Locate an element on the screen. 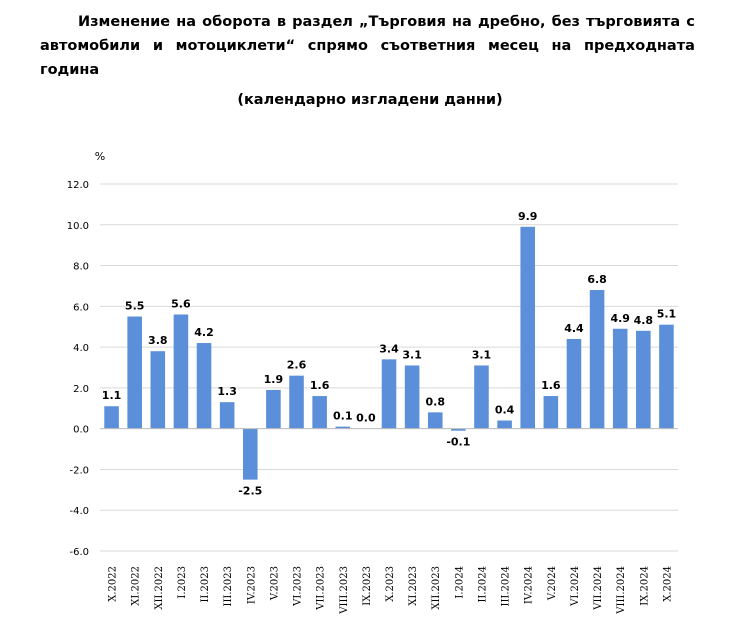  data-label: 1.3 is located at coordinates (227, 391).